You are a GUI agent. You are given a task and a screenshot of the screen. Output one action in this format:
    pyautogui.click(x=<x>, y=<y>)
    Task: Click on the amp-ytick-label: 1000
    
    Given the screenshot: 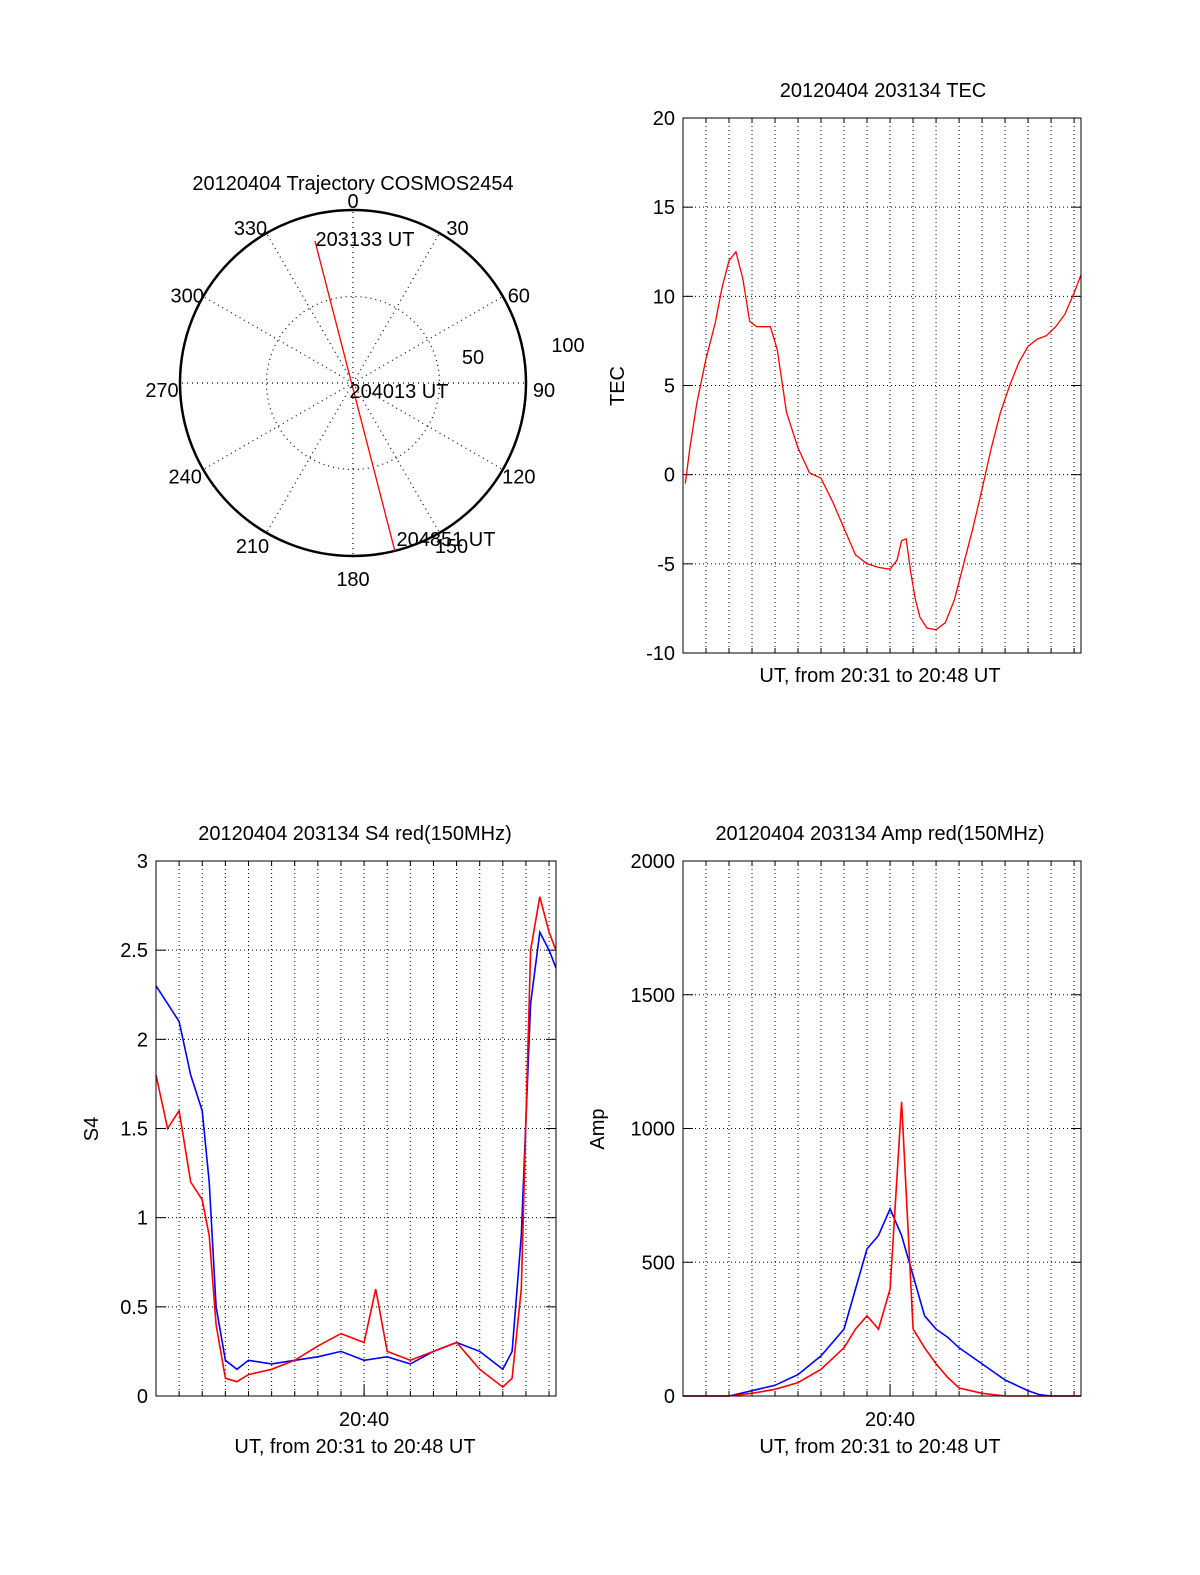 What is the action you would take?
    pyautogui.click(x=653, y=1130)
    